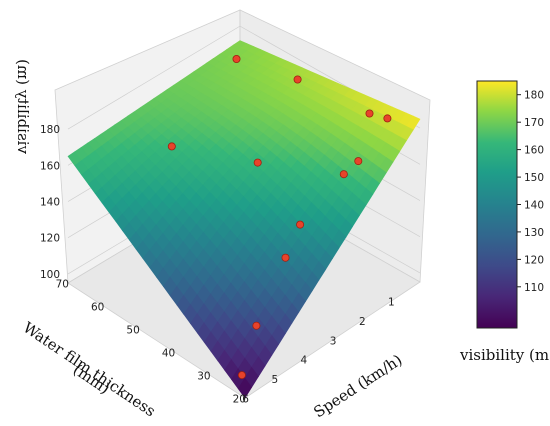 The image size is (550, 426). Describe the element at coordinates (97, 308) in the screenshot. I see `y-tick-label: 60` at that location.